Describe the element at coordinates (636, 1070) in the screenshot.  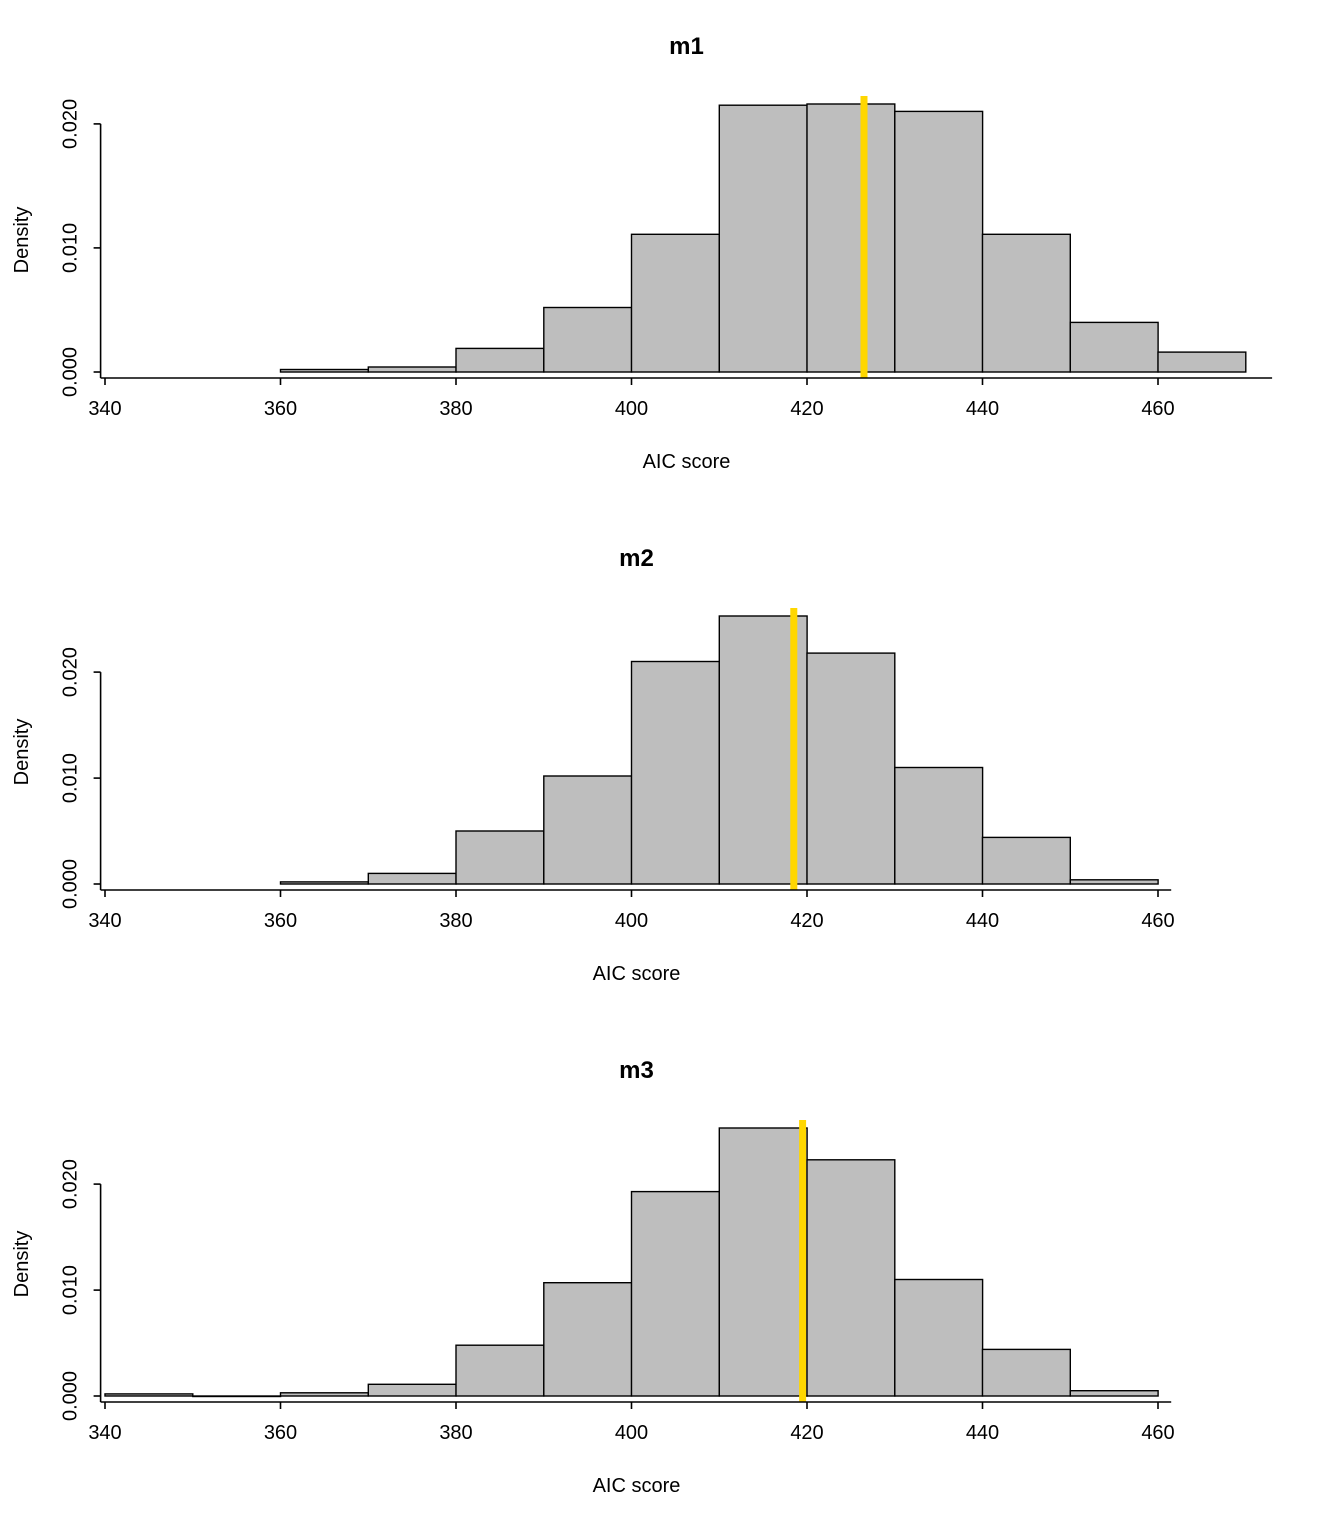
I see `chart-title: m3` at that location.